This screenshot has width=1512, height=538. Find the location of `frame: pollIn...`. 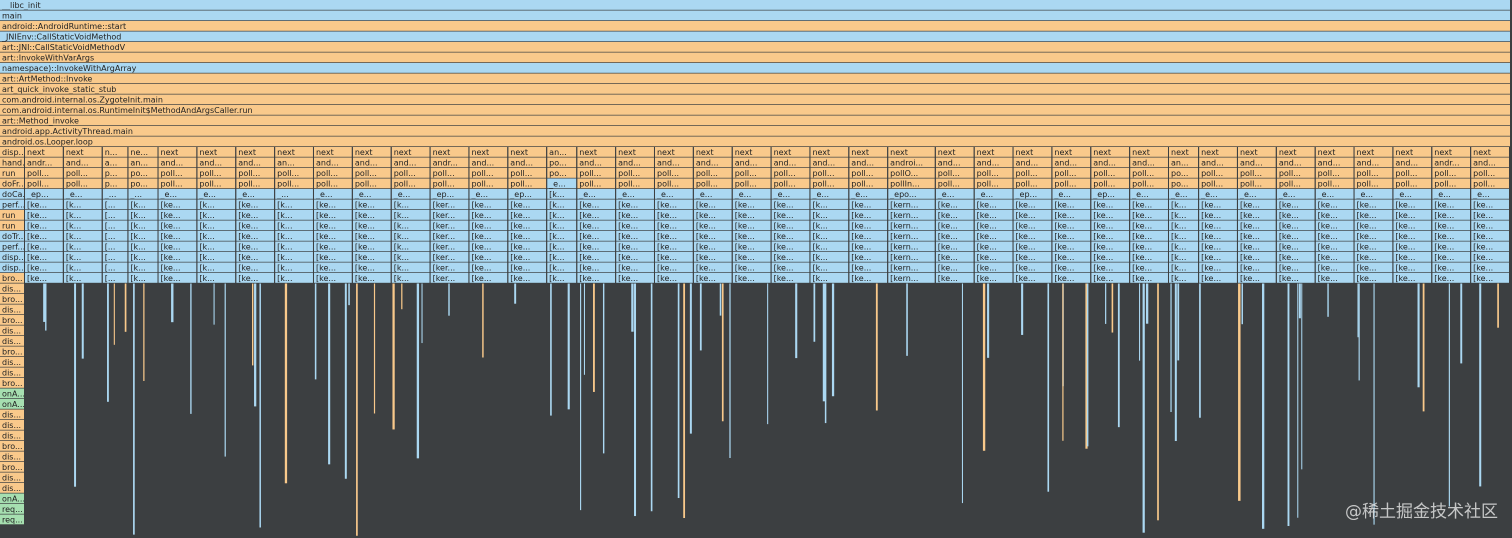

frame: pollIn... is located at coordinates (911, 183).